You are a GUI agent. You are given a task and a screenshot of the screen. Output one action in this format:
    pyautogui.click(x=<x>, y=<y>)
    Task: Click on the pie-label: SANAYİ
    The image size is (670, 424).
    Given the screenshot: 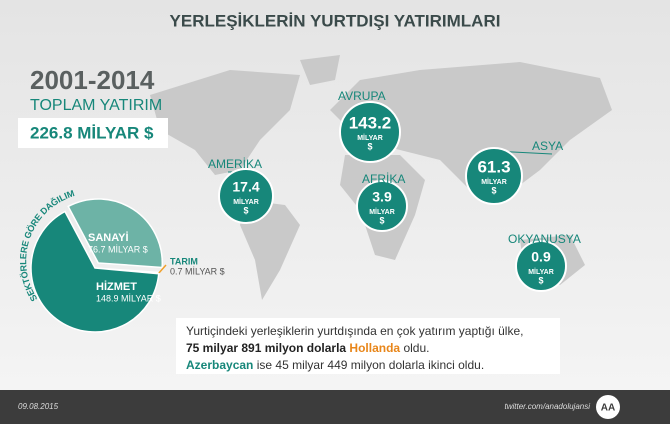 What is the action you would take?
    pyautogui.click(x=108, y=237)
    